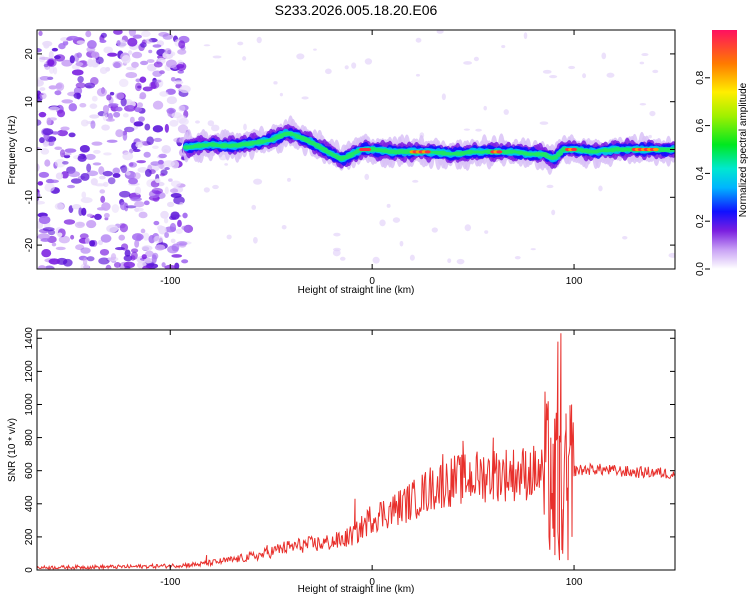  What do you see at coordinates (356, 290) in the screenshot?
I see `spectrogram-xlabel: Height of straight line (km)` at bounding box center [356, 290].